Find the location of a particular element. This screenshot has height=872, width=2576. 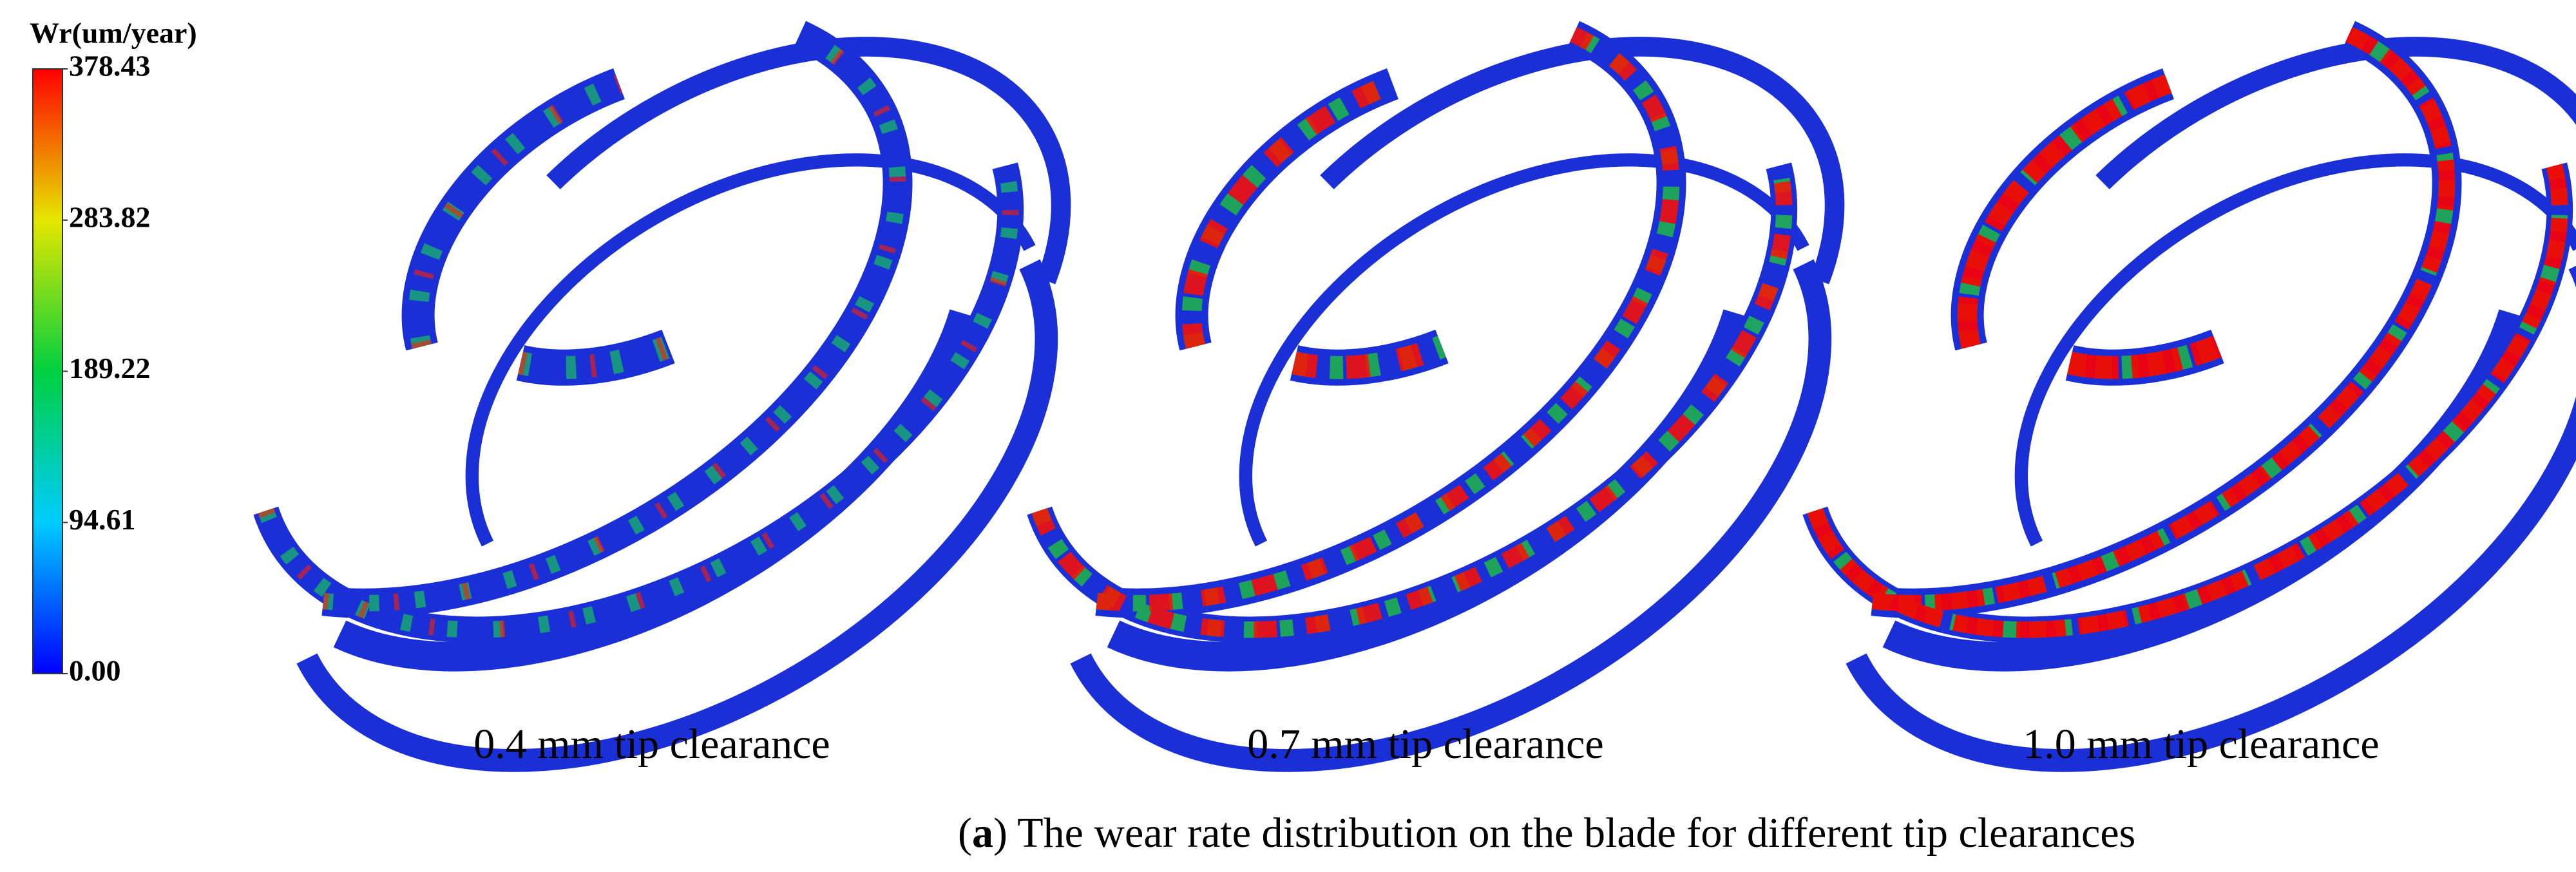

colorbar-tick-label: 94.61 is located at coordinates (102, 519).